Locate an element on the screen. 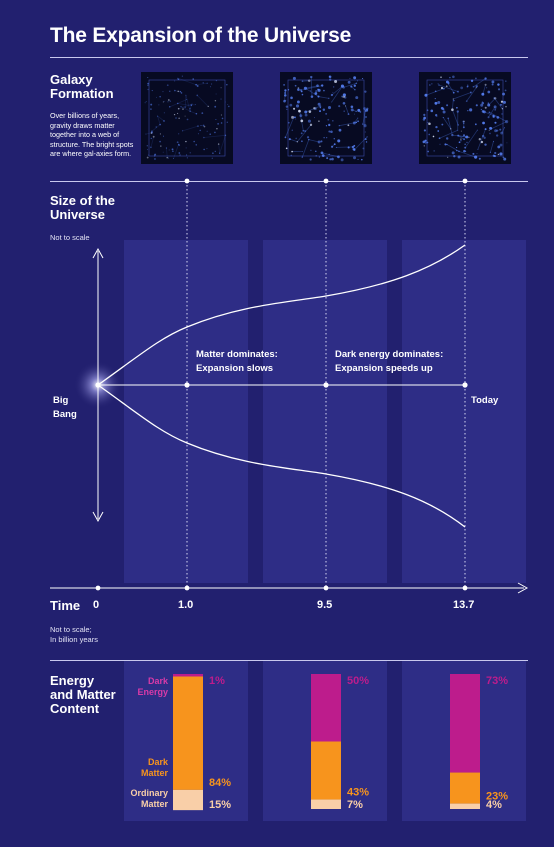  dark-matter-label: Dark Matter is located at coordinates (154, 767).